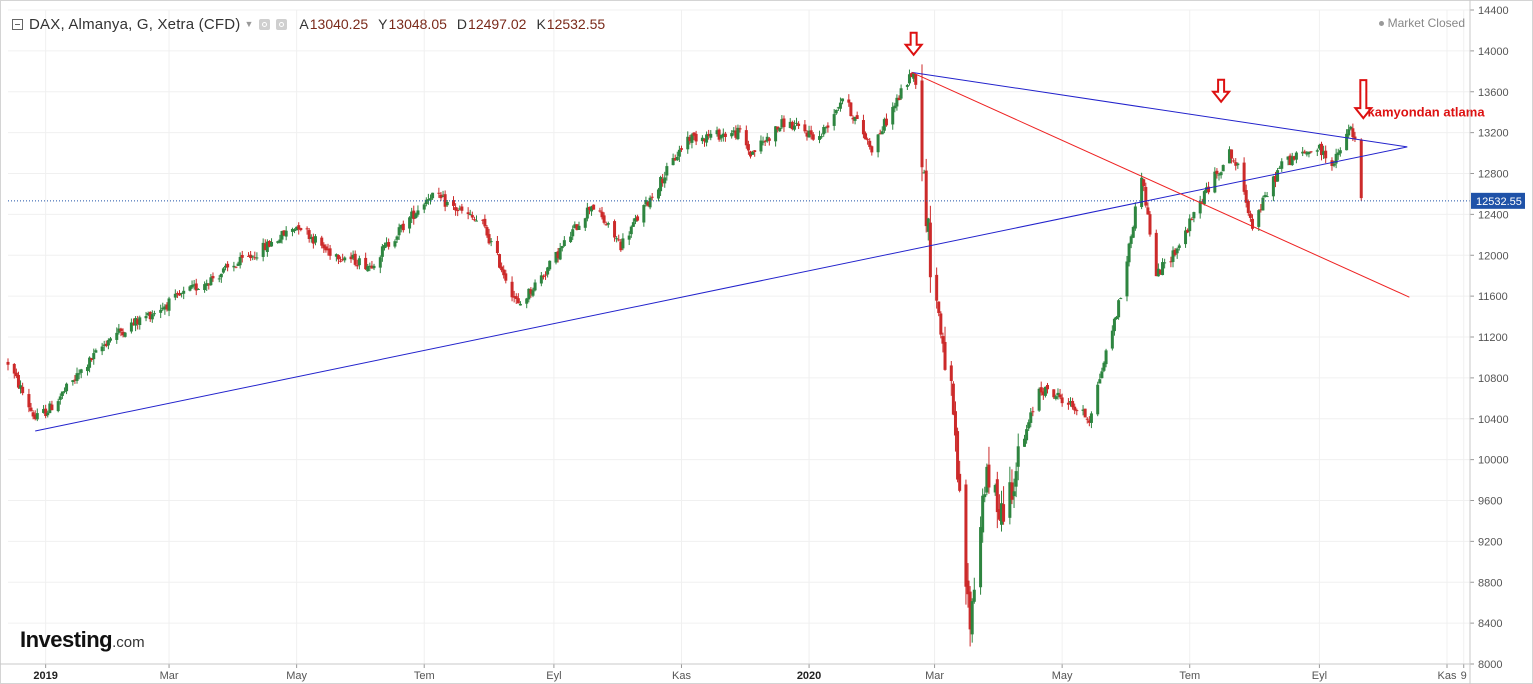  What do you see at coordinates (249, 24) in the screenshot?
I see `chevron-down-icon: ▼` at bounding box center [249, 24].